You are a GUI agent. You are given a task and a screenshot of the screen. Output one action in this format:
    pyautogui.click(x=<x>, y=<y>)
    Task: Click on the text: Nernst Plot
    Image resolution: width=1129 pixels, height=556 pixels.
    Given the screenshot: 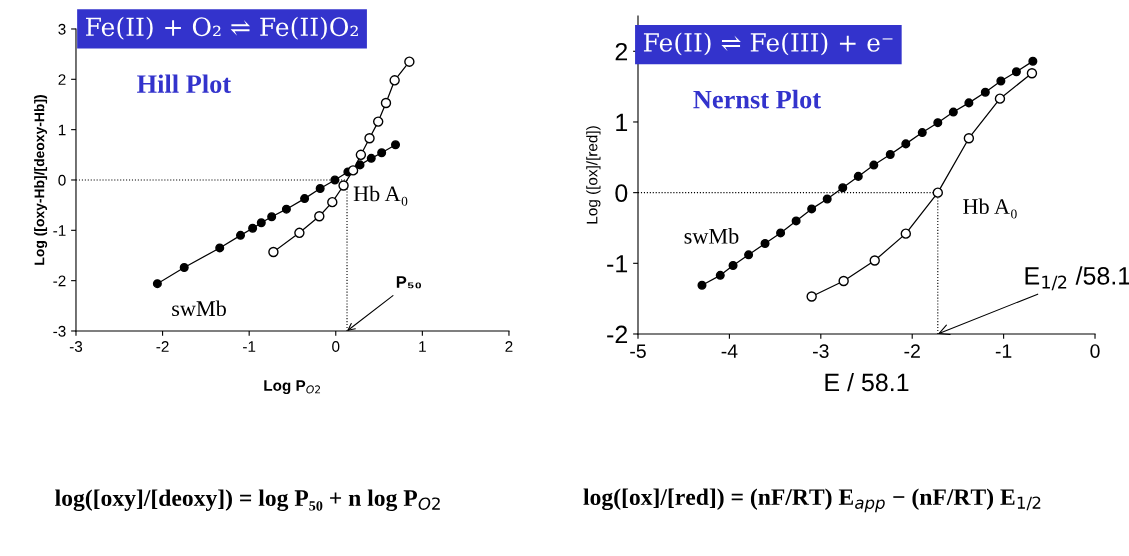 What is the action you would take?
    pyautogui.click(x=757, y=99)
    